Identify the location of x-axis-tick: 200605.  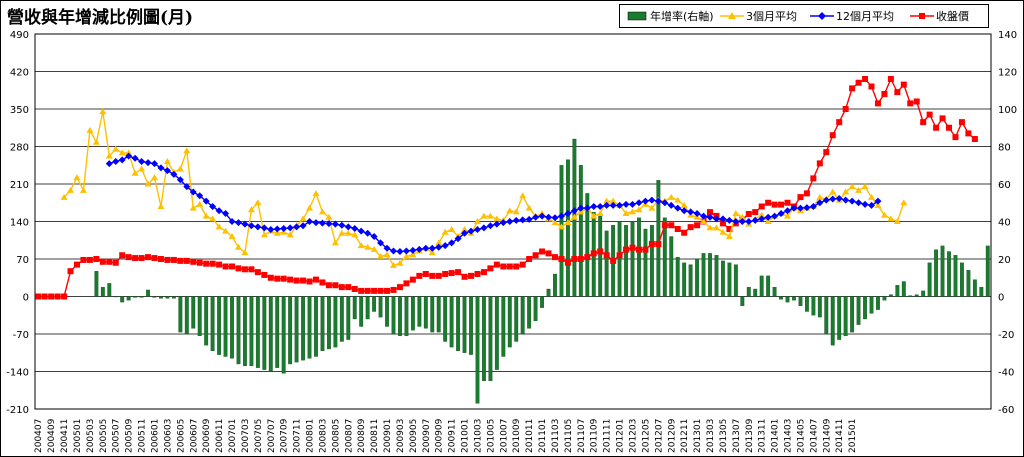
(181, 436).